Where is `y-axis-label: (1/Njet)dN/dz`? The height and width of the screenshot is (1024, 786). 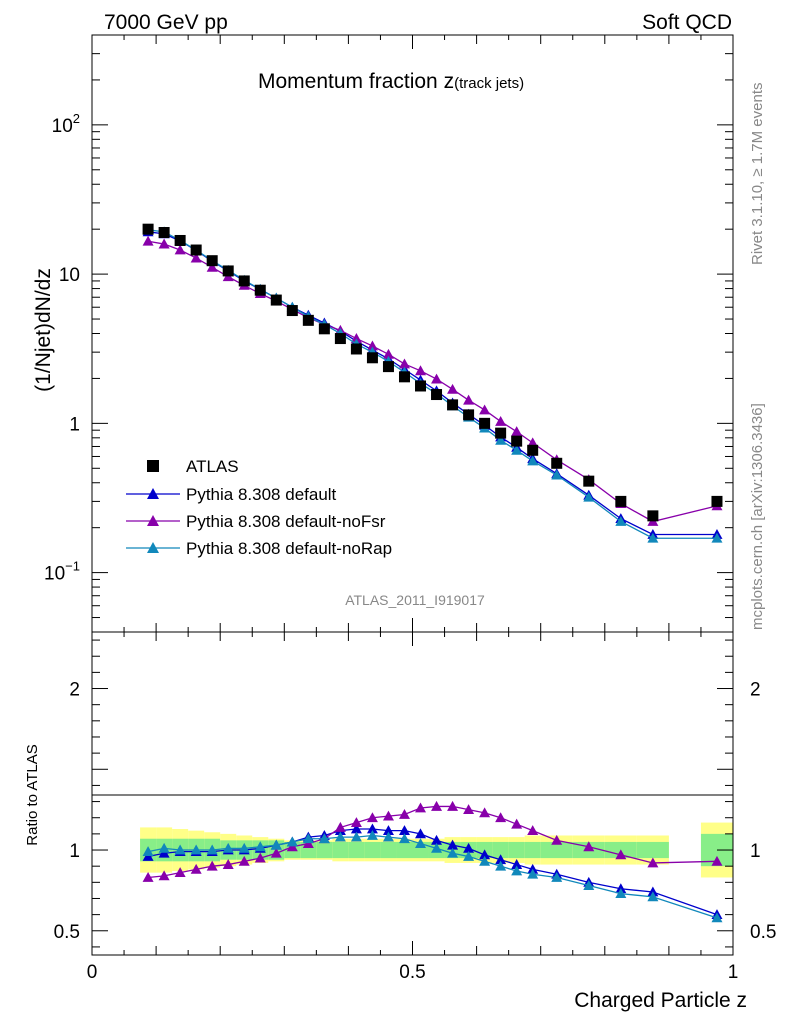
y-axis-label: (1/Njet)dN/dz is located at coordinates (43, 330).